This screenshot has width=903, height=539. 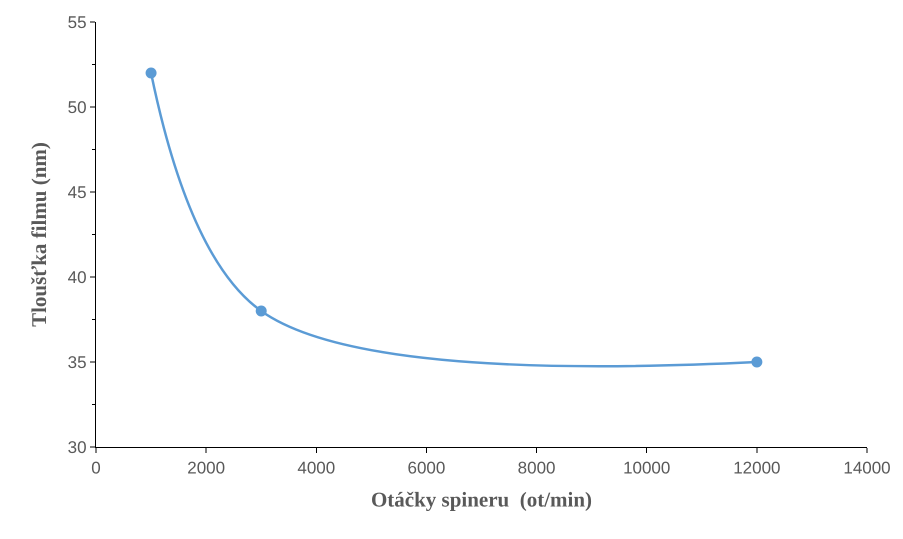 What do you see at coordinates (77, 107) in the screenshot?
I see `y-tick-label: 50` at bounding box center [77, 107].